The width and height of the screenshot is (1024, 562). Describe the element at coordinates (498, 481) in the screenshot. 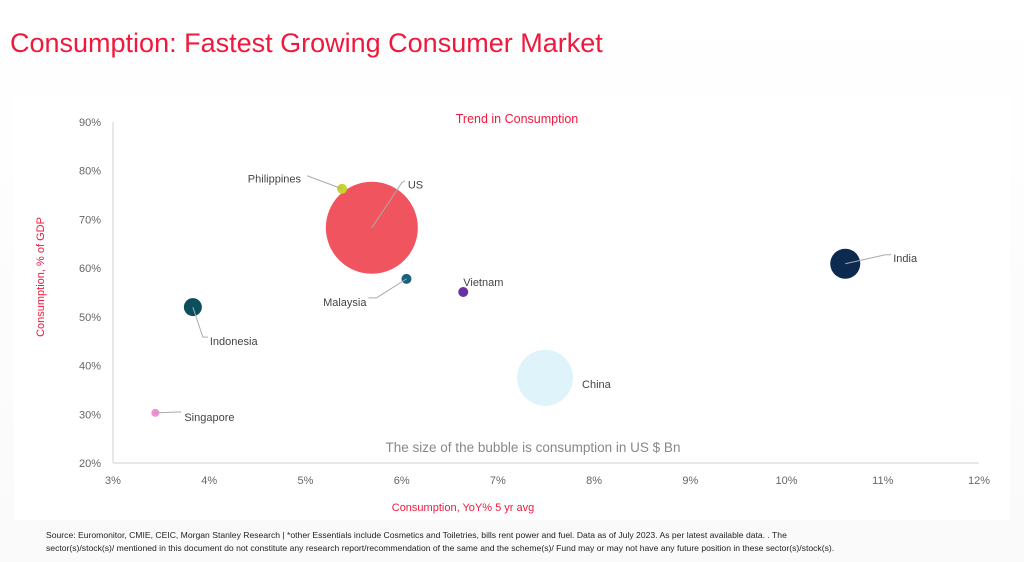

I see `x-tick-label: 7%` at that location.